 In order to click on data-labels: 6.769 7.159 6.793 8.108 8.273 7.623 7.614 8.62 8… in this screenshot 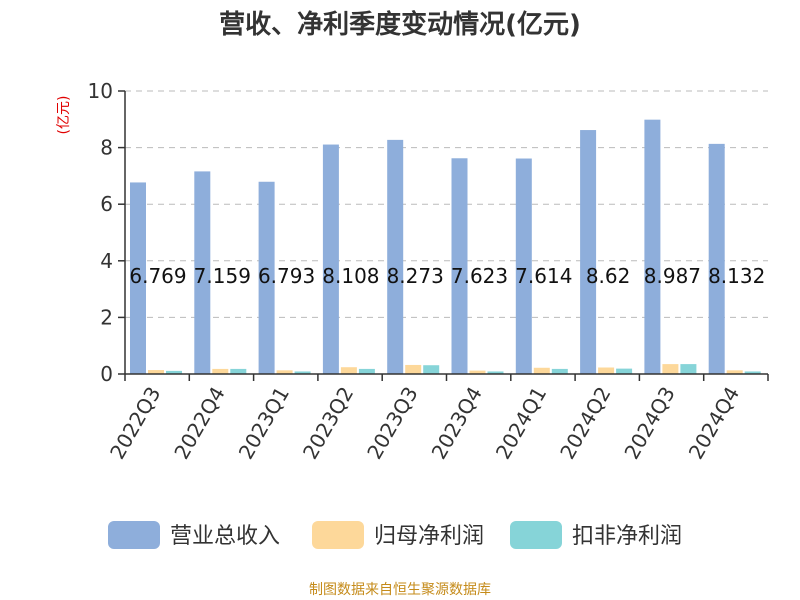, I will do `click(447, 276)`.